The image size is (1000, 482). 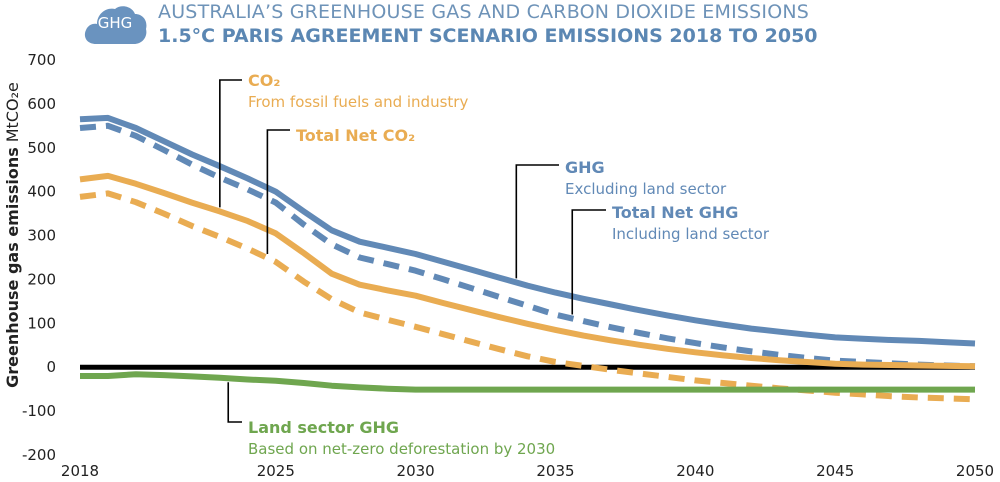 I want to click on y-tick-label: 500, so click(x=41, y=148).